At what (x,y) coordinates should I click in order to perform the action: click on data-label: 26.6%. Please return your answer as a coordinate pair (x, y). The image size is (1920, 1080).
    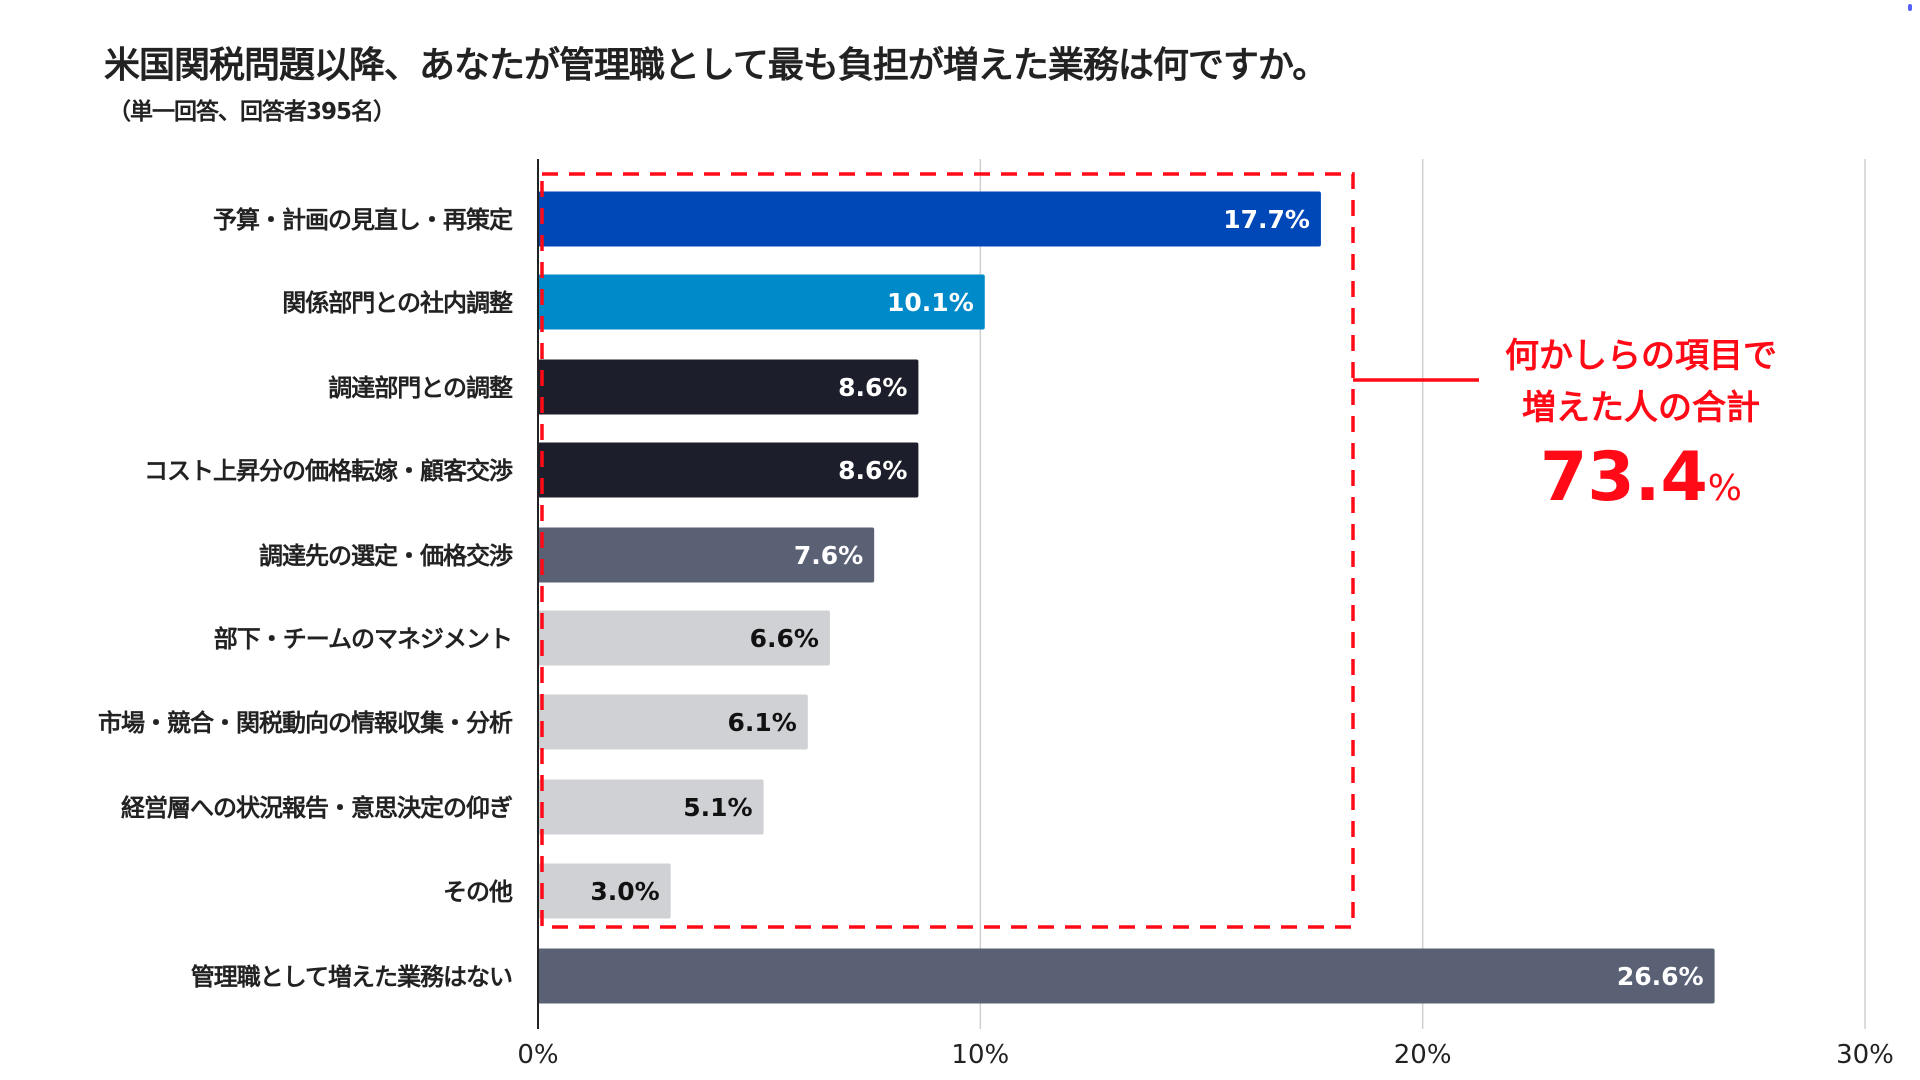
    Looking at the image, I should click on (1660, 976).